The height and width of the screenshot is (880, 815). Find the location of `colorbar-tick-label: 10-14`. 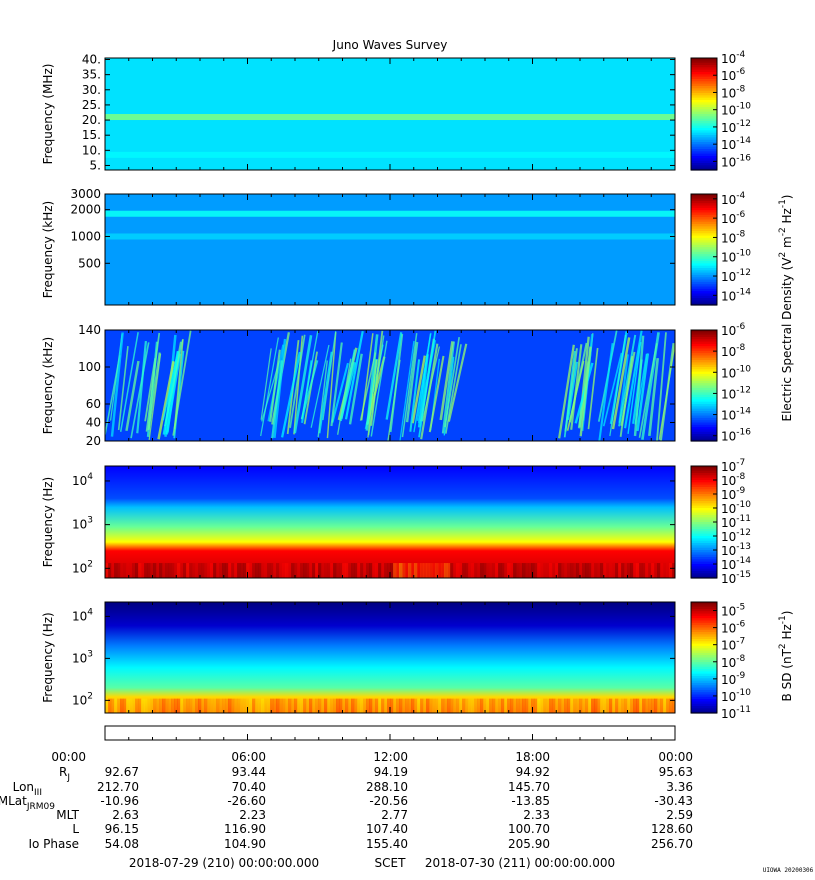

colorbar-tick-label: 10-14 is located at coordinates (736, 295).